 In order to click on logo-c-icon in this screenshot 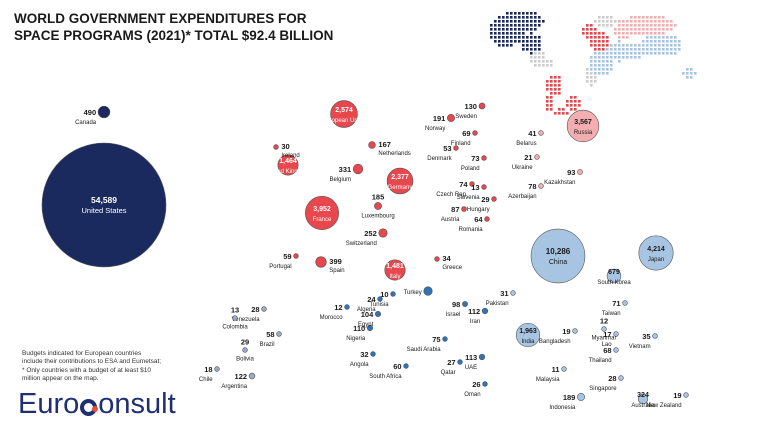, I will do `click(89, 407)`.